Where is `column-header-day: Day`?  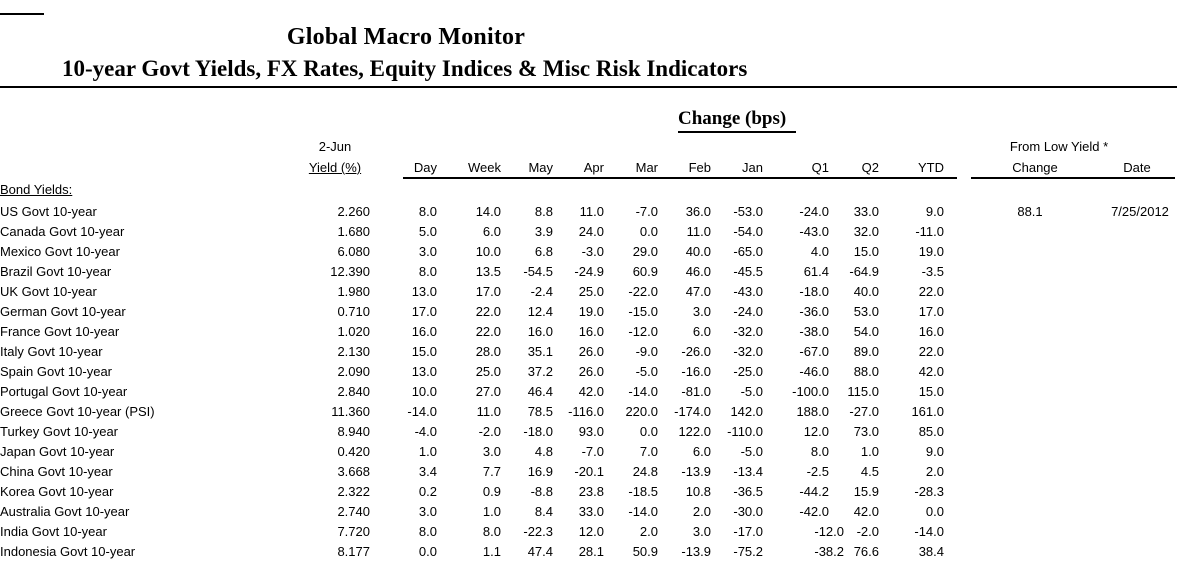 column-header-day: Day is located at coordinates (425, 167).